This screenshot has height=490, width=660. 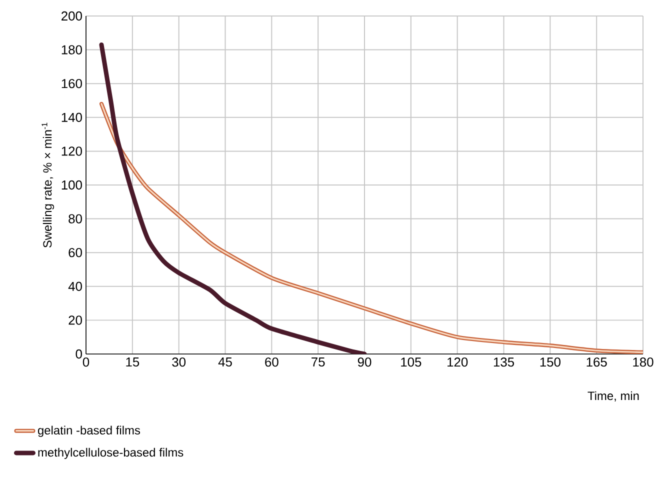 I want to click on x-tick-label: 180, so click(x=643, y=362).